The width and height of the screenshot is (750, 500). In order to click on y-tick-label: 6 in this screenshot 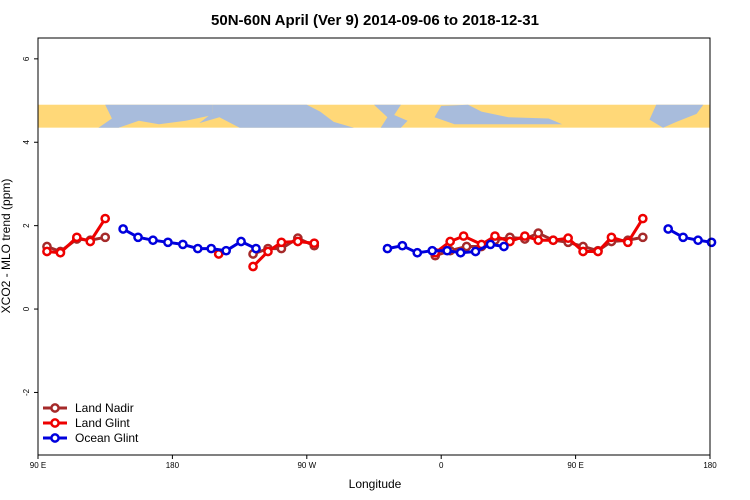, I will do `click(26, 58)`.